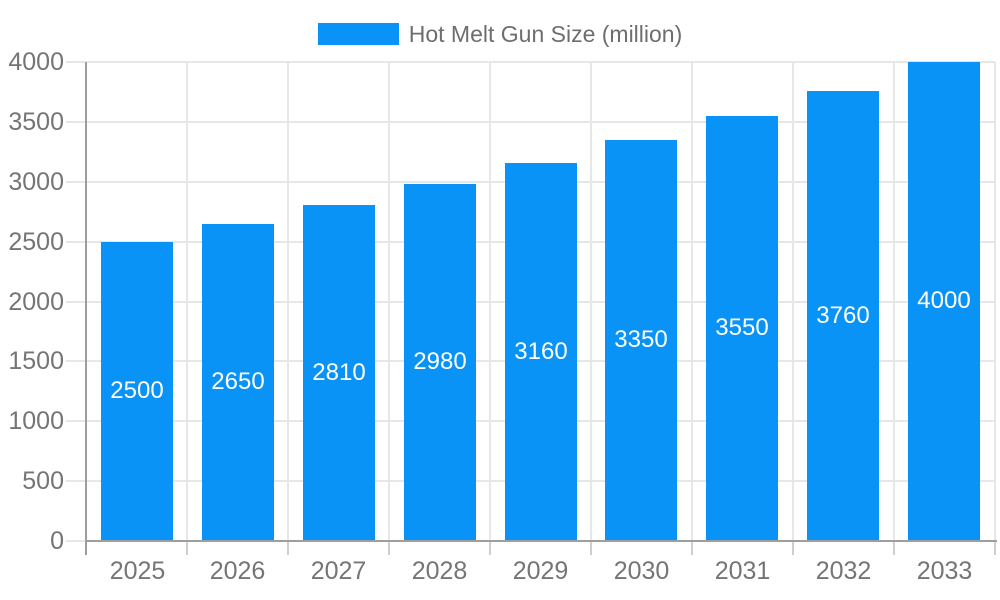 The height and width of the screenshot is (600, 1000). I want to click on bar-value-label-2031: 3550, so click(742, 327).